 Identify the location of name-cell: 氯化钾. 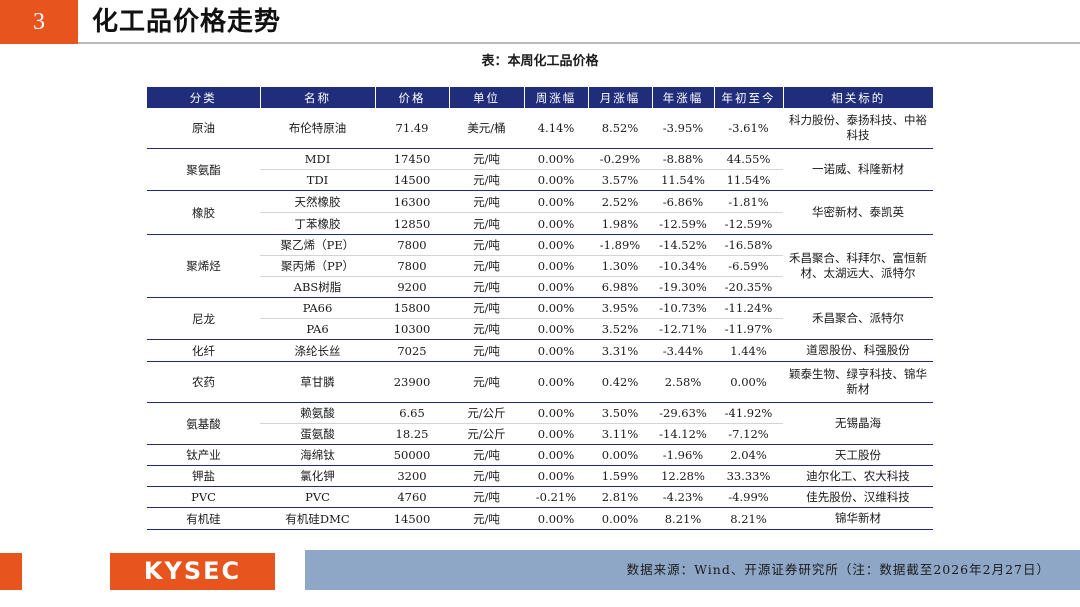
(317, 476).